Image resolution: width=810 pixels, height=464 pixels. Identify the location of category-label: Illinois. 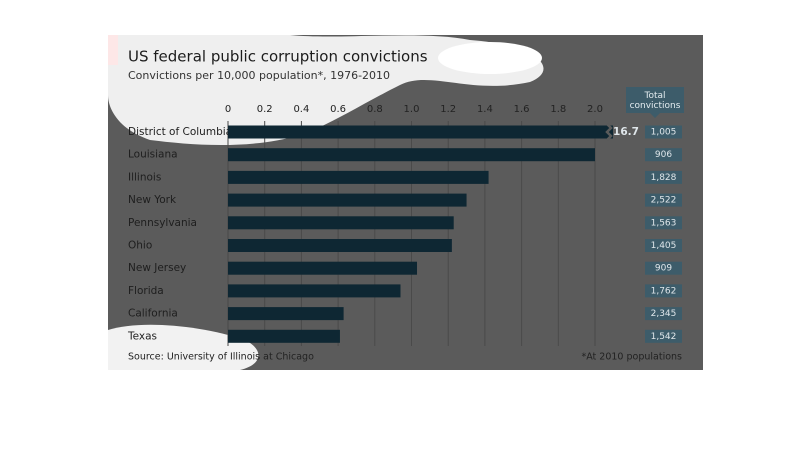
(144, 177).